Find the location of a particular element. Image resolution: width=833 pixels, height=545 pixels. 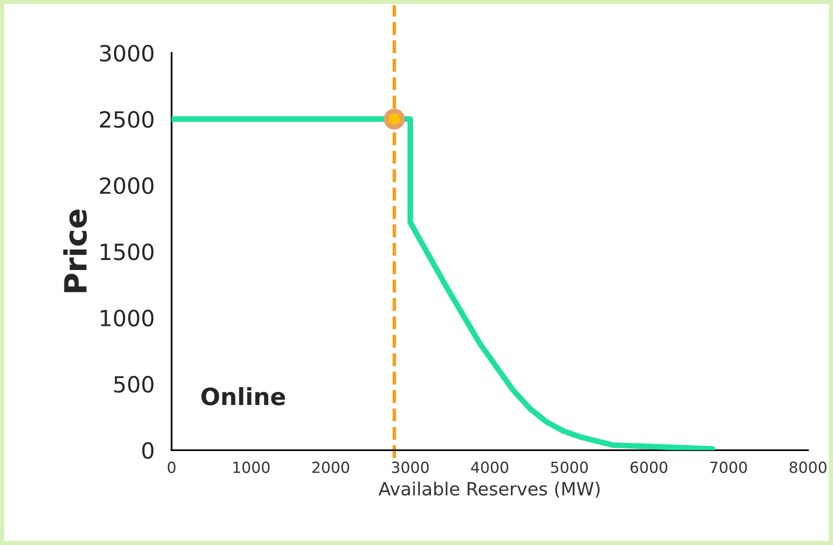

x-tick-label: 7000 is located at coordinates (728, 468).